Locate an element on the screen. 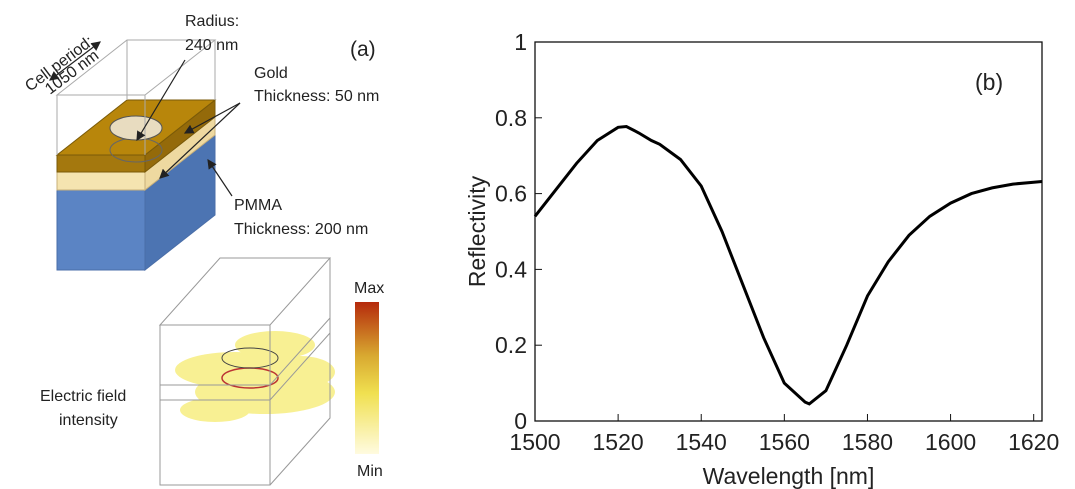 The image size is (1075, 489). panel-label: (b) is located at coordinates (989, 82).